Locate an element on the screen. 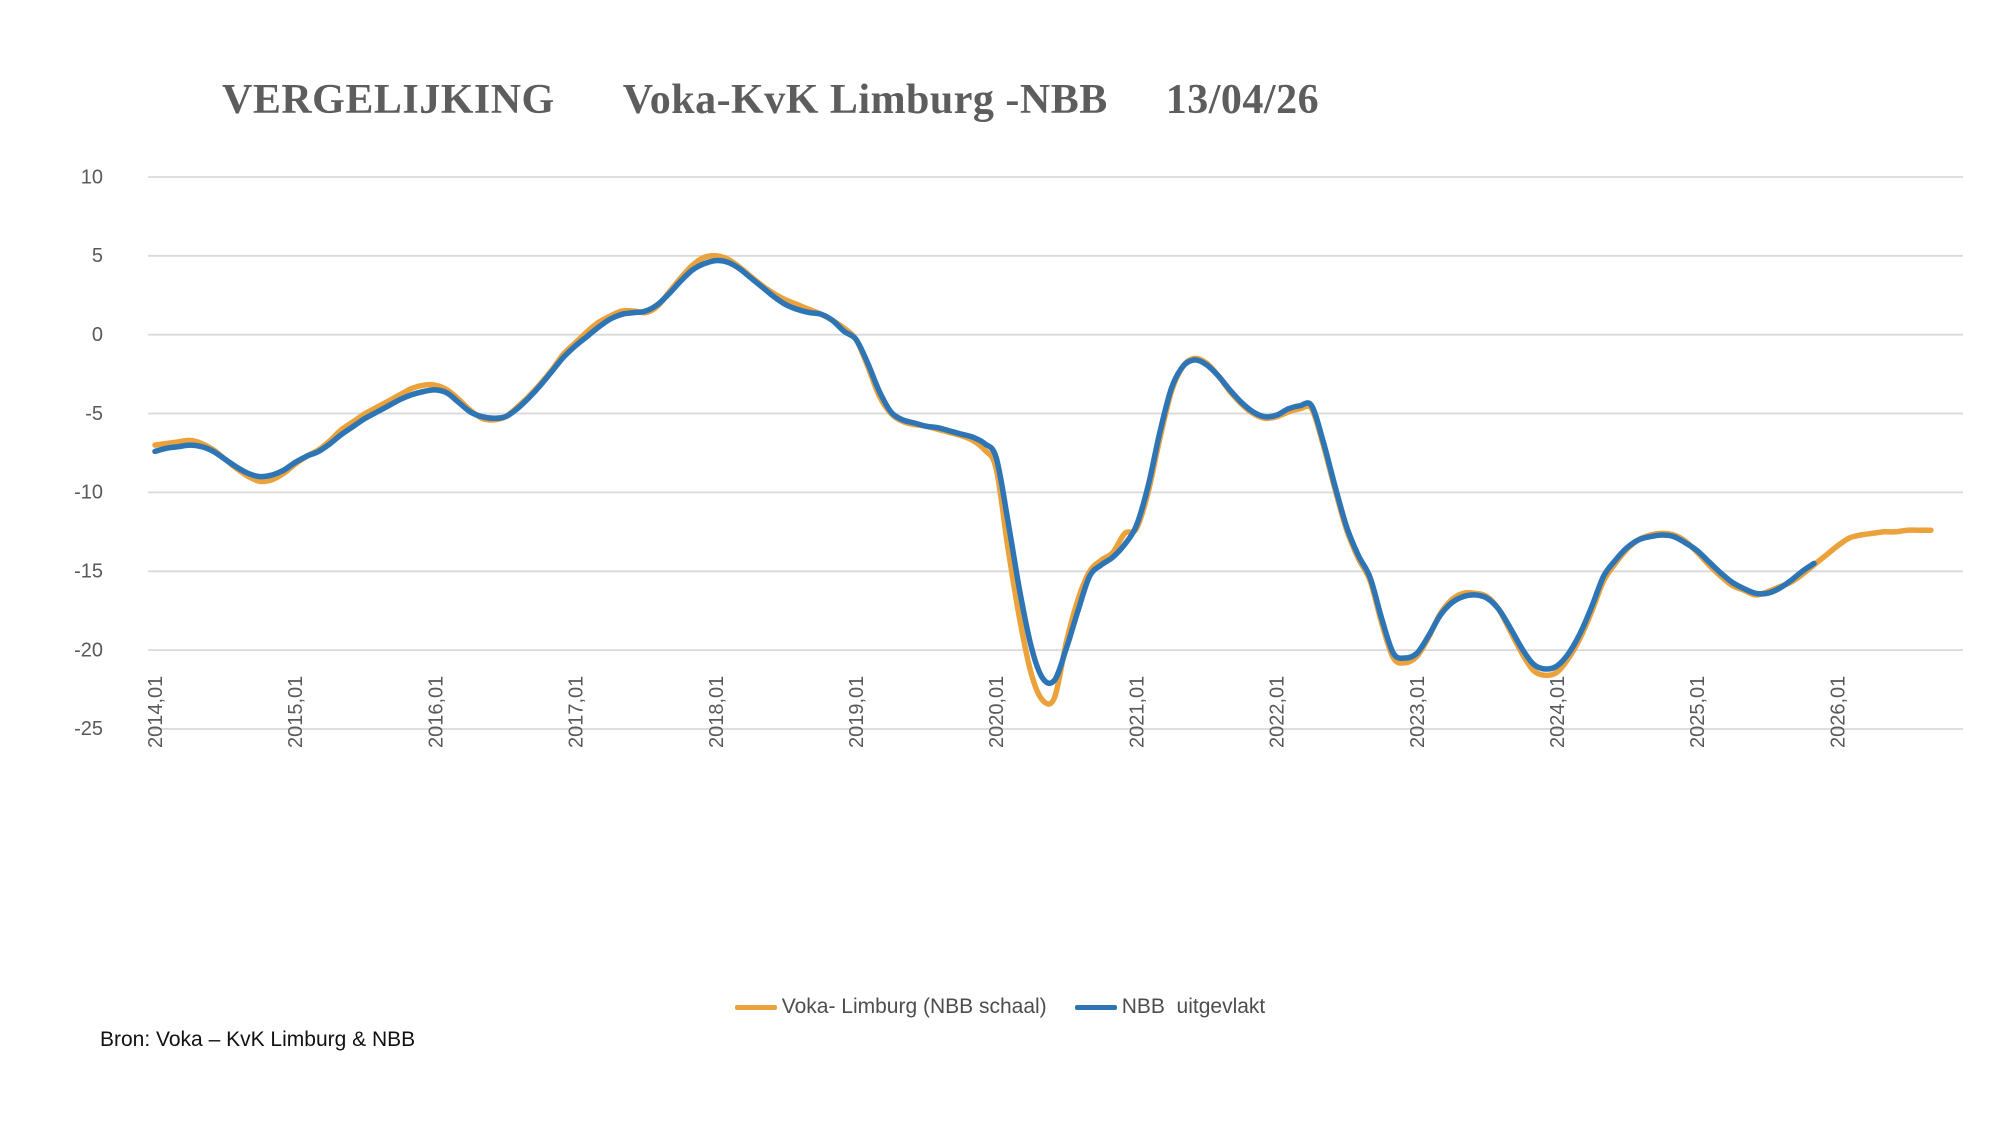 The height and width of the screenshot is (1125, 2000). x-tick-label: 2016,01 is located at coordinates (436, 712).